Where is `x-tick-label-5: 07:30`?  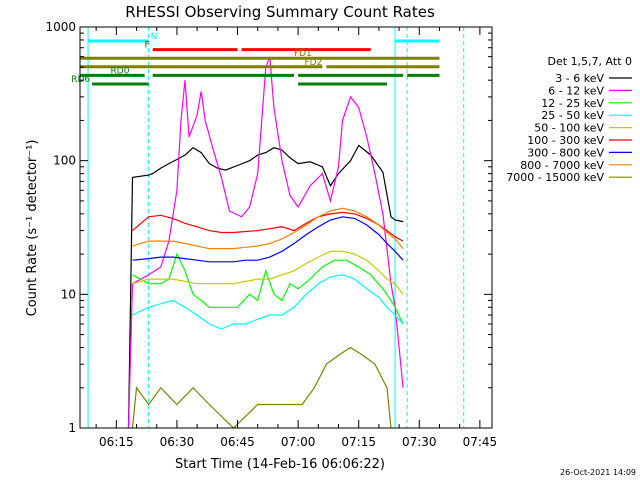 x-tick-label-5: 07:30 is located at coordinates (419, 442).